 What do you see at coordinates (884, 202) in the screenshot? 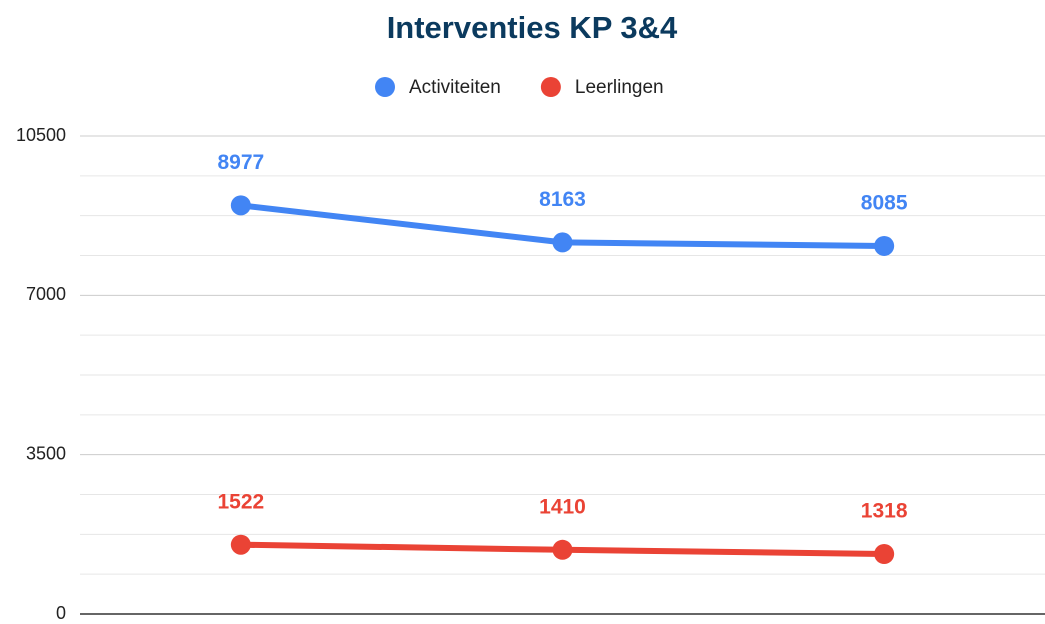
I see `data-label: 8085` at bounding box center [884, 202].